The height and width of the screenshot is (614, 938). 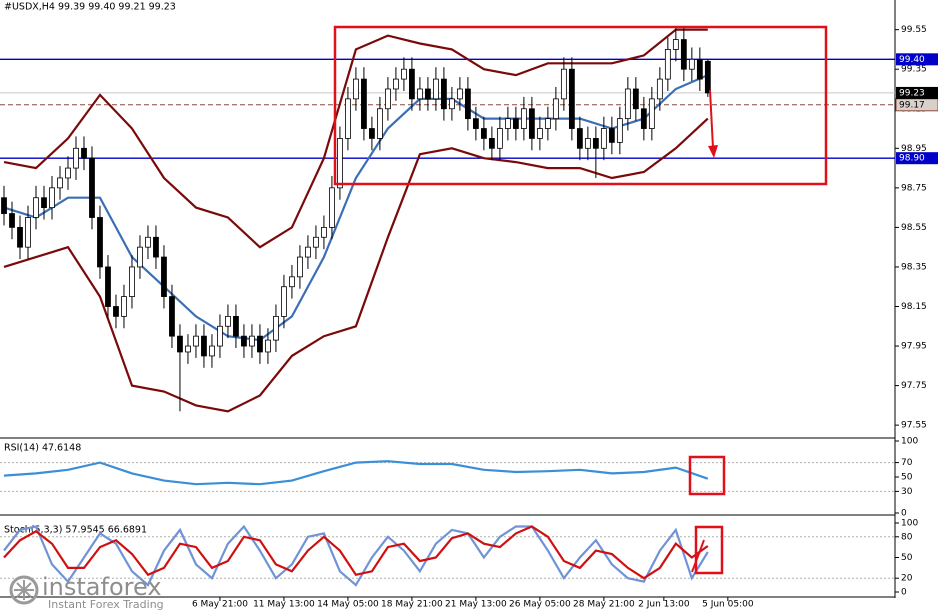 I want to click on panel-title: Stoch(5,3,3) 57.9545 66.6891, so click(x=75, y=530).